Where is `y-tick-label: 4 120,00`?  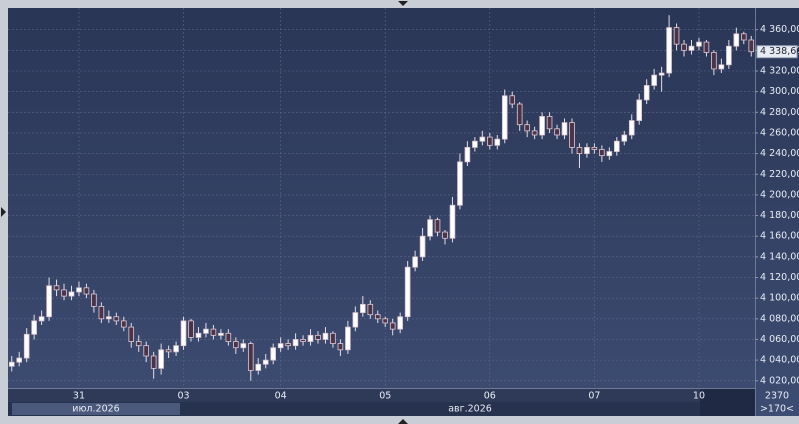
y-tick-label: 4 120,00 is located at coordinates (779, 277).